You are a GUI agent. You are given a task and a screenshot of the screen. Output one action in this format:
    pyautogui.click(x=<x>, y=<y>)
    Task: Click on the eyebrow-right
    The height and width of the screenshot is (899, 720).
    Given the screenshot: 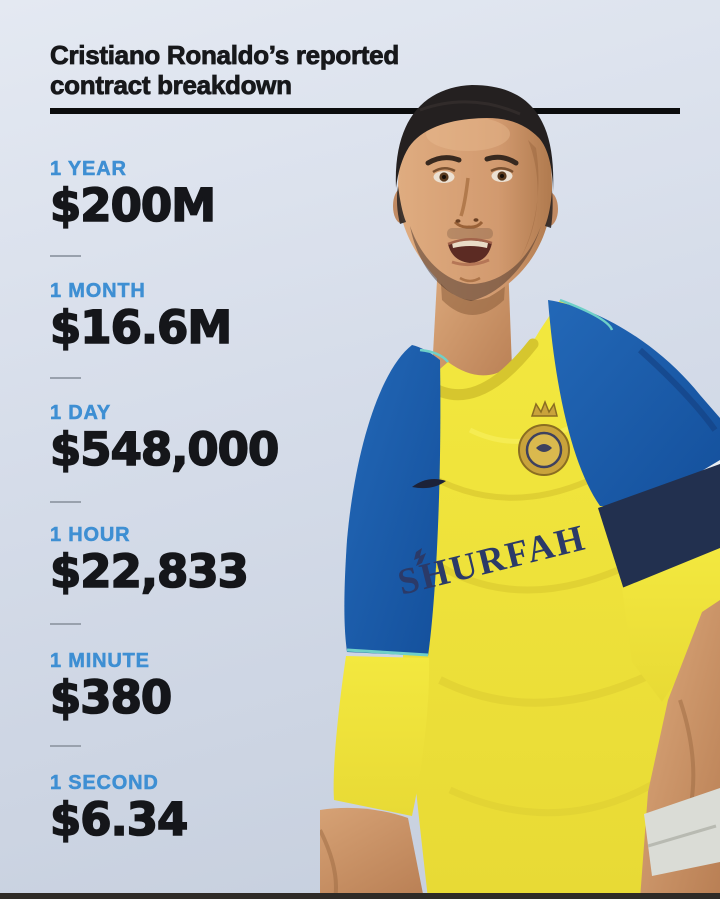 What is the action you would take?
    pyautogui.click(x=501, y=160)
    